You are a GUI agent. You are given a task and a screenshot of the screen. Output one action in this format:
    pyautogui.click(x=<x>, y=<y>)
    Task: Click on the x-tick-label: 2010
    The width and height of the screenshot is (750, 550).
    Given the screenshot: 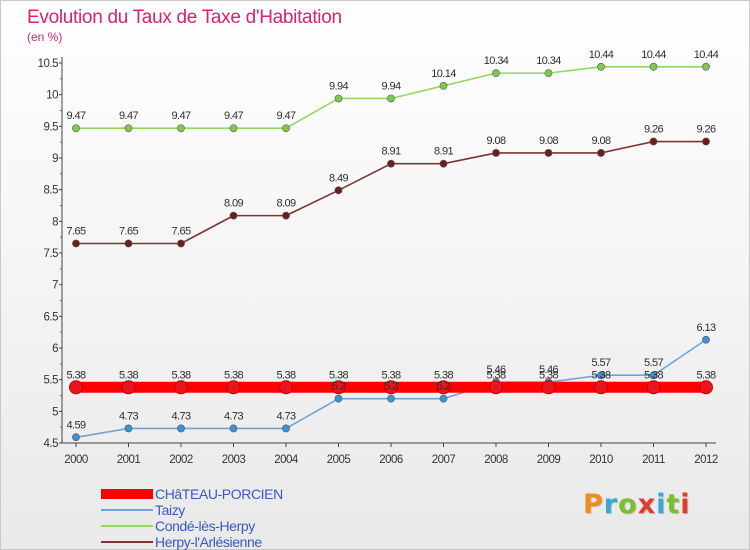 What is the action you would take?
    pyautogui.click(x=601, y=460)
    